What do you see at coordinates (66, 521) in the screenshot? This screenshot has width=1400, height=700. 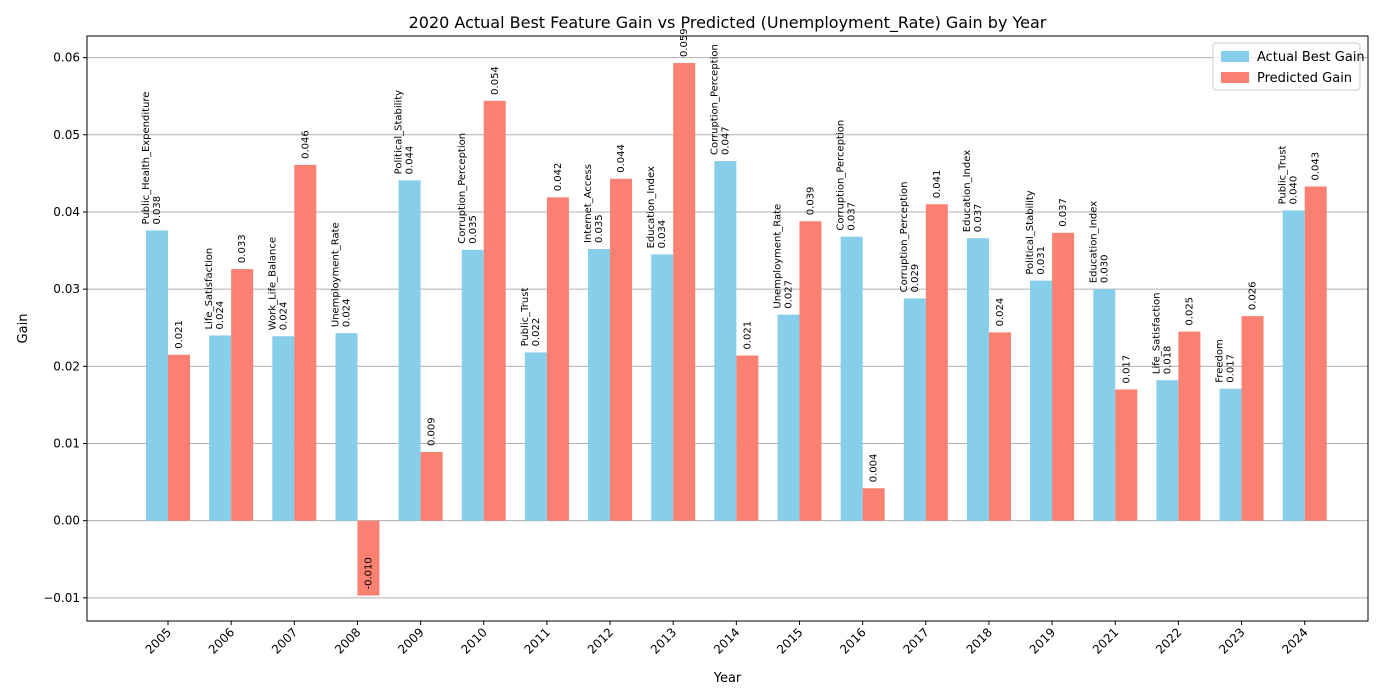 I see `y-tick-label: 0.00` at bounding box center [66, 521].